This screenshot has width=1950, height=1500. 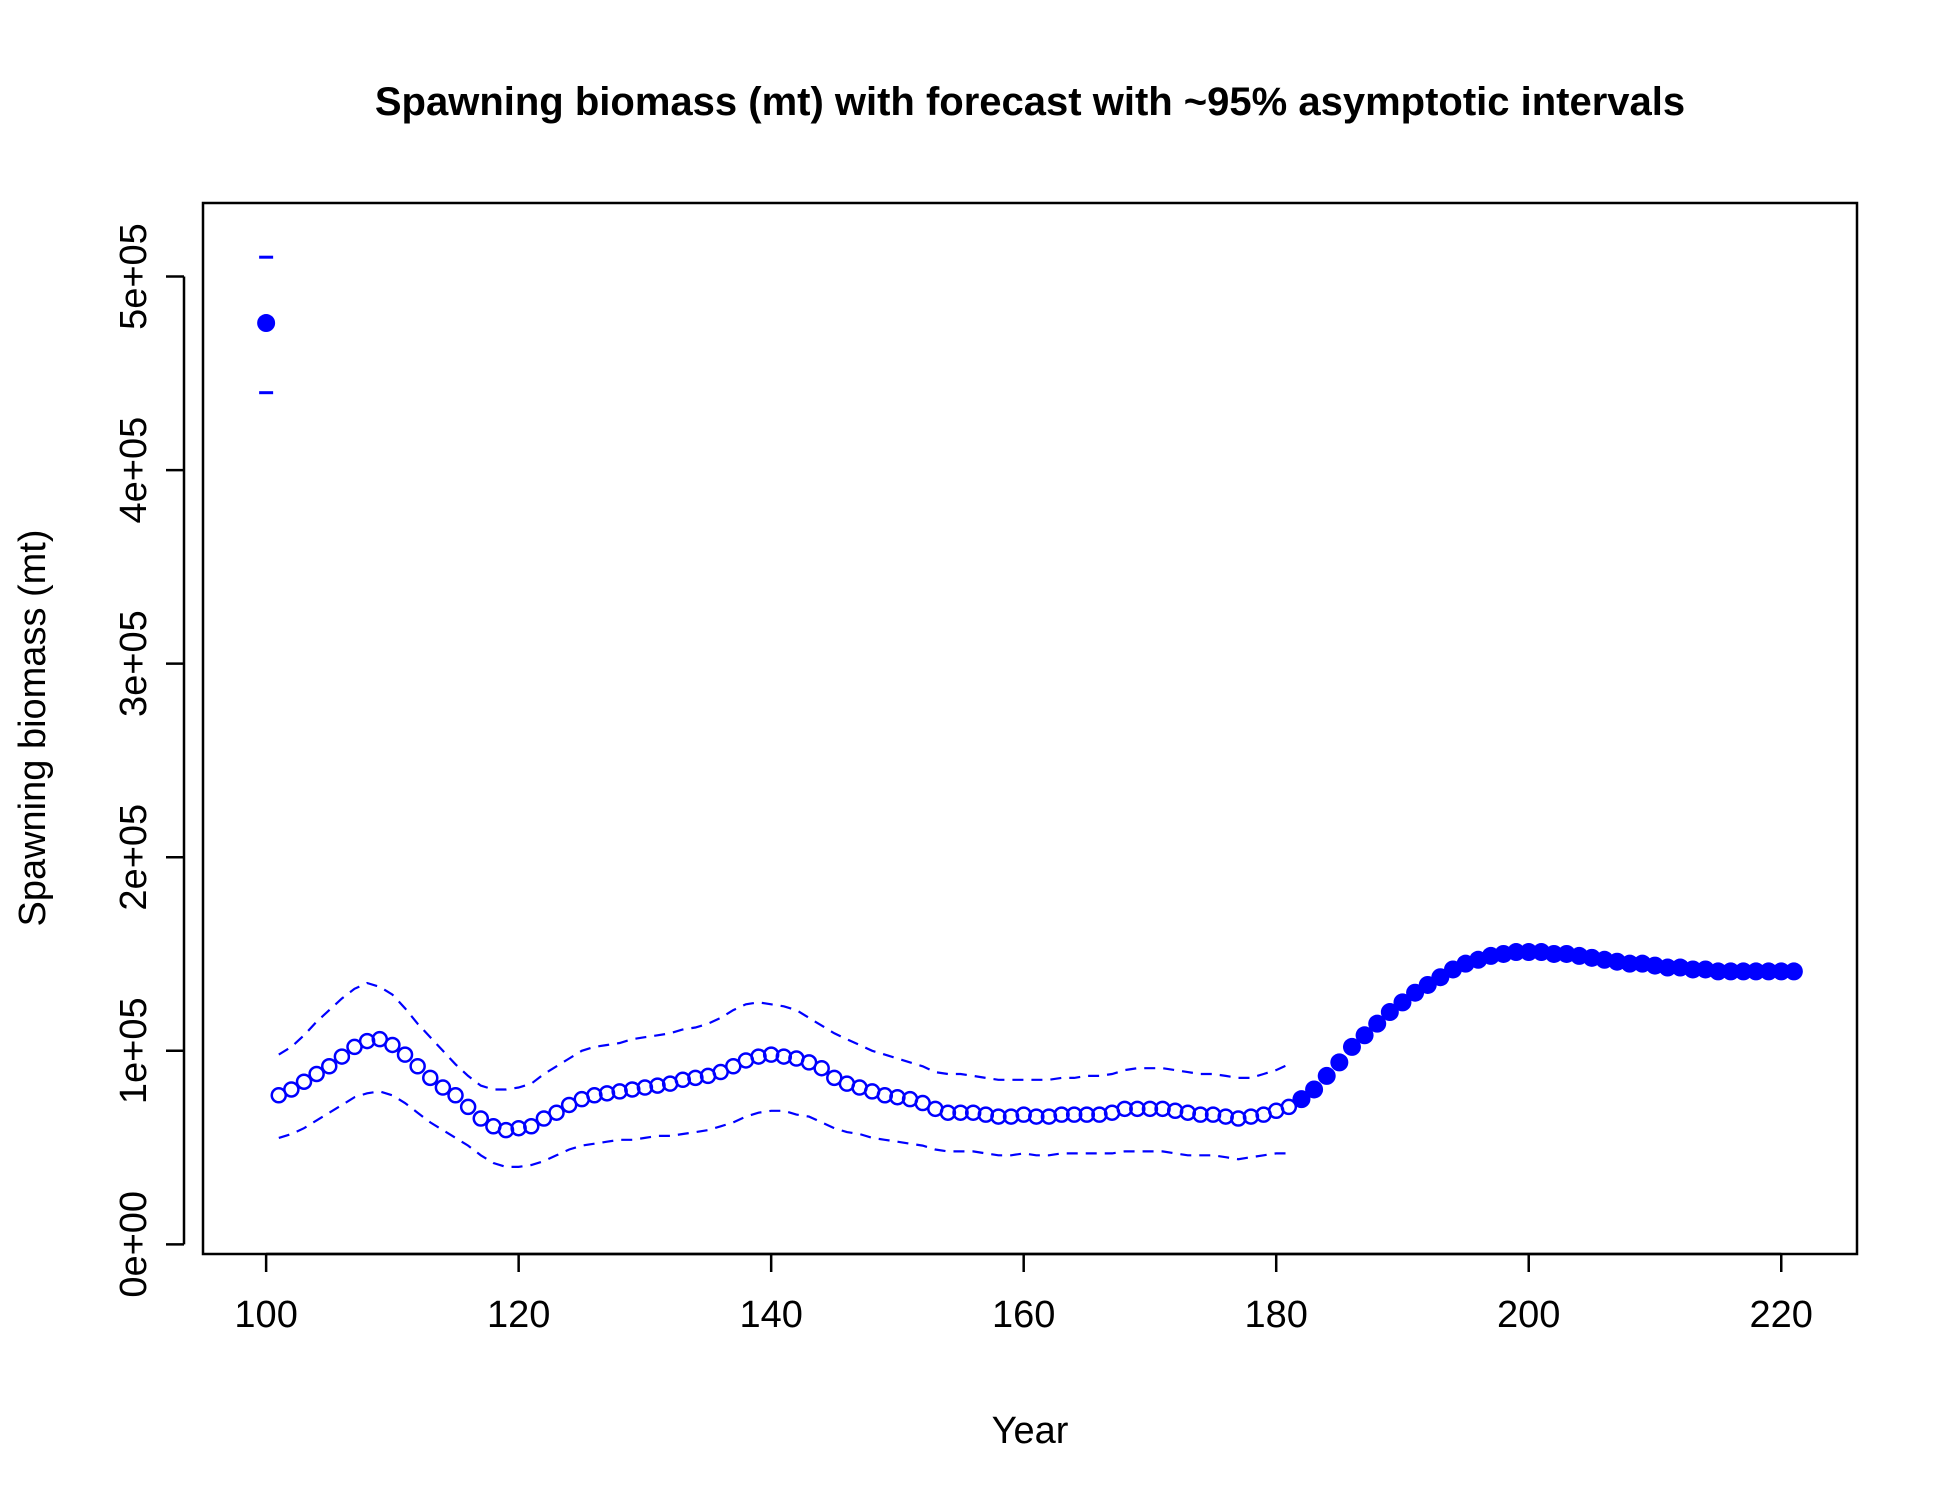 What do you see at coordinates (134, 470) in the screenshot?
I see `y-tick-label: 4e+05` at bounding box center [134, 470].